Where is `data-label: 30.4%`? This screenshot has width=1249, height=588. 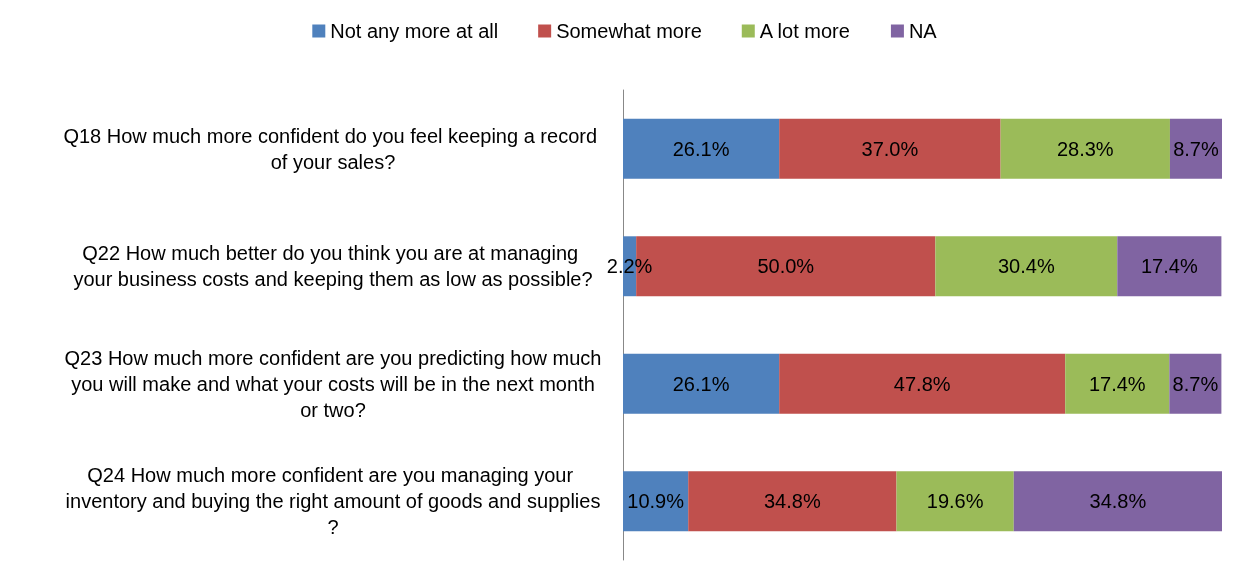
data-label: 30.4% is located at coordinates (1026, 266).